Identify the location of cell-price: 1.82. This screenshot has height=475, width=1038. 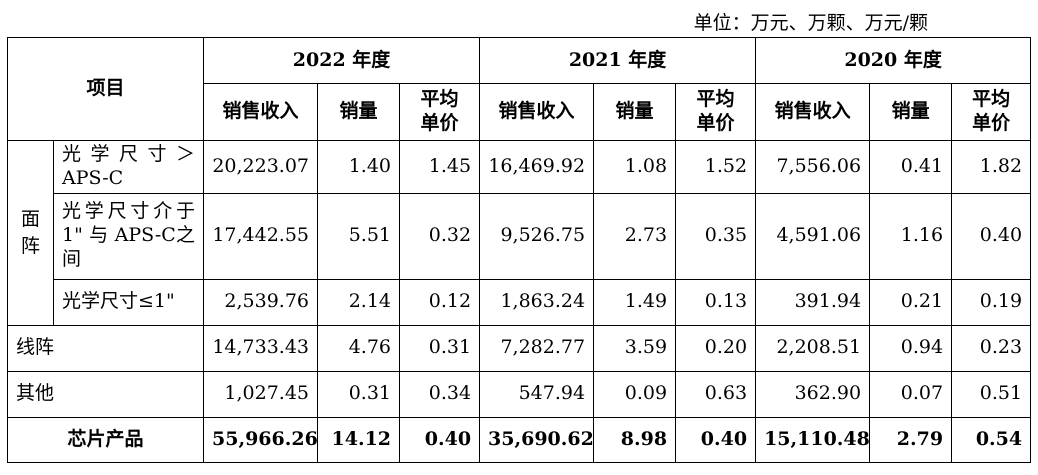
(991, 167).